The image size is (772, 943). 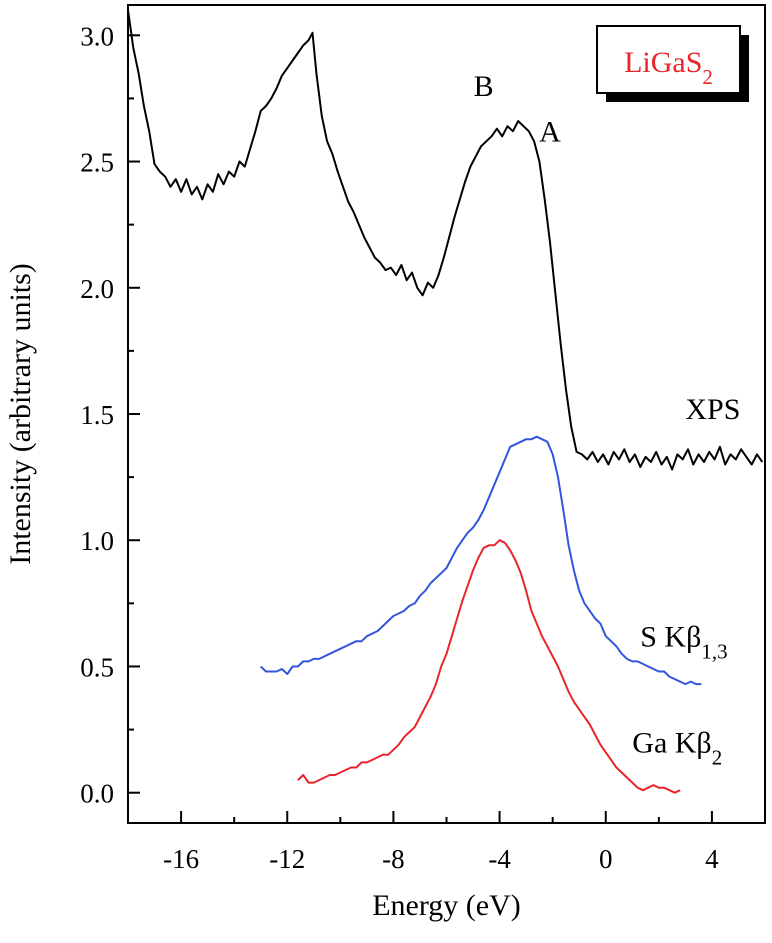 I want to click on x-tick-label: 0, so click(x=606, y=859).